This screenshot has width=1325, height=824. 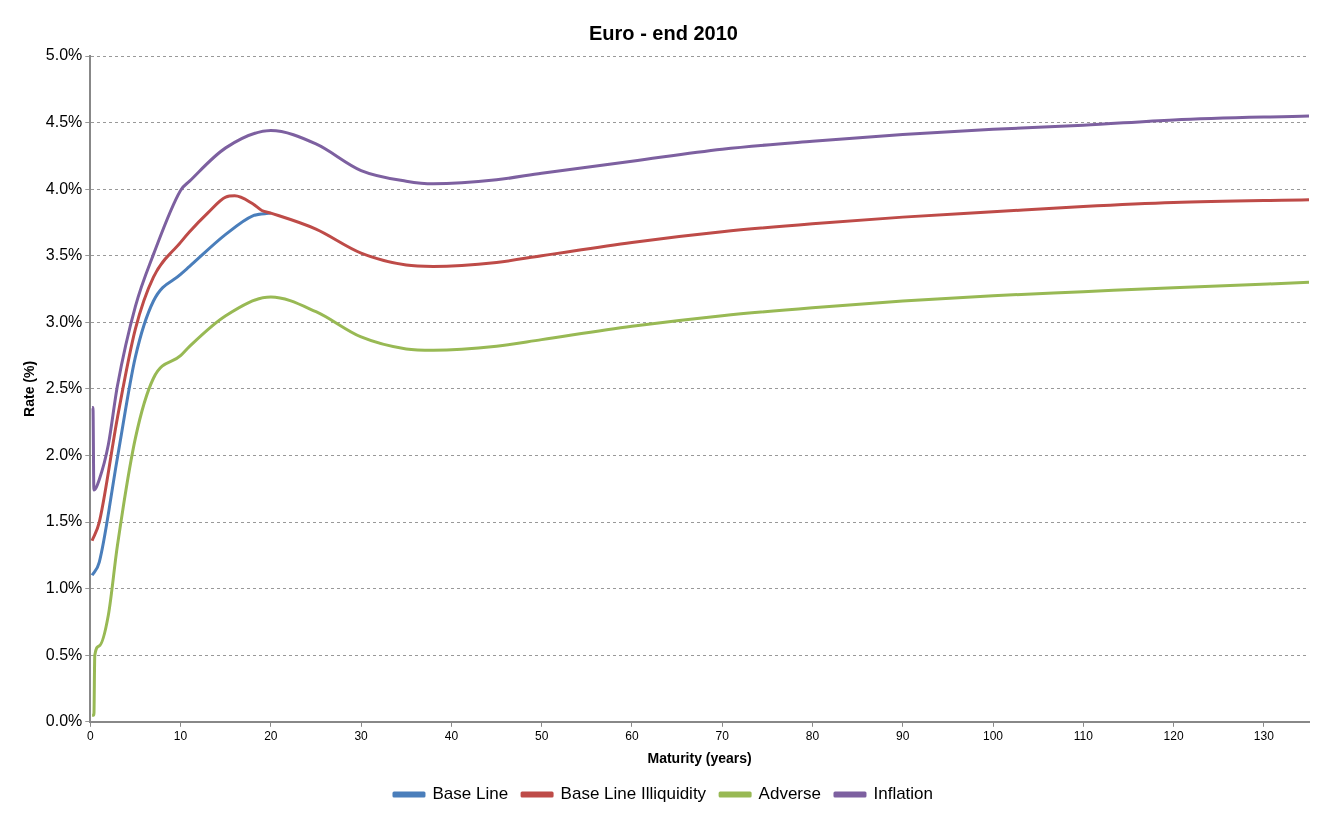 I want to click on x-tick-label: 90, so click(x=903, y=736).